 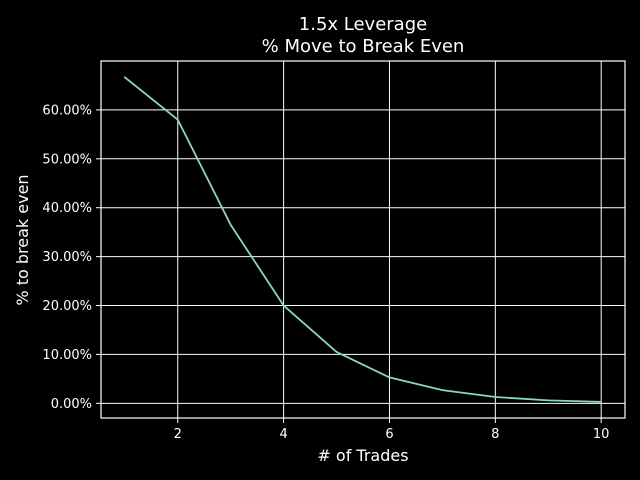 I want to click on chart-title-line-2: % Move to Break Even, so click(x=363, y=46).